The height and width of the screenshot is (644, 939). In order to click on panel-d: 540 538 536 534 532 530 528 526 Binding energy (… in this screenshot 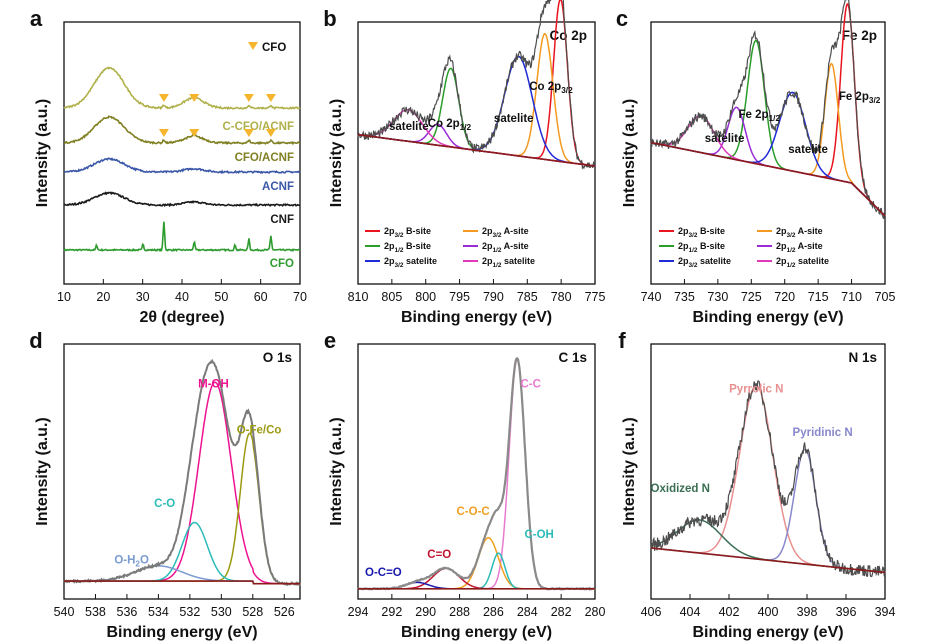, I will do `click(165, 484)`.